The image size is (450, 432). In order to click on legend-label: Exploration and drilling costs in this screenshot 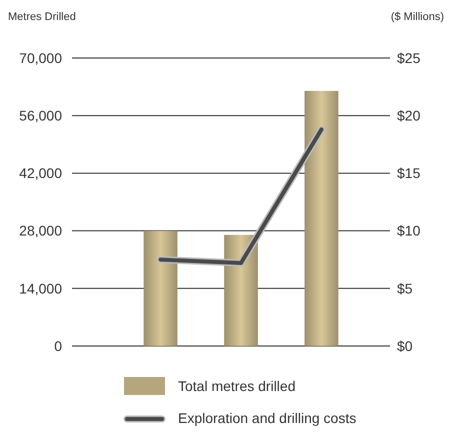, I will do `click(267, 418)`.